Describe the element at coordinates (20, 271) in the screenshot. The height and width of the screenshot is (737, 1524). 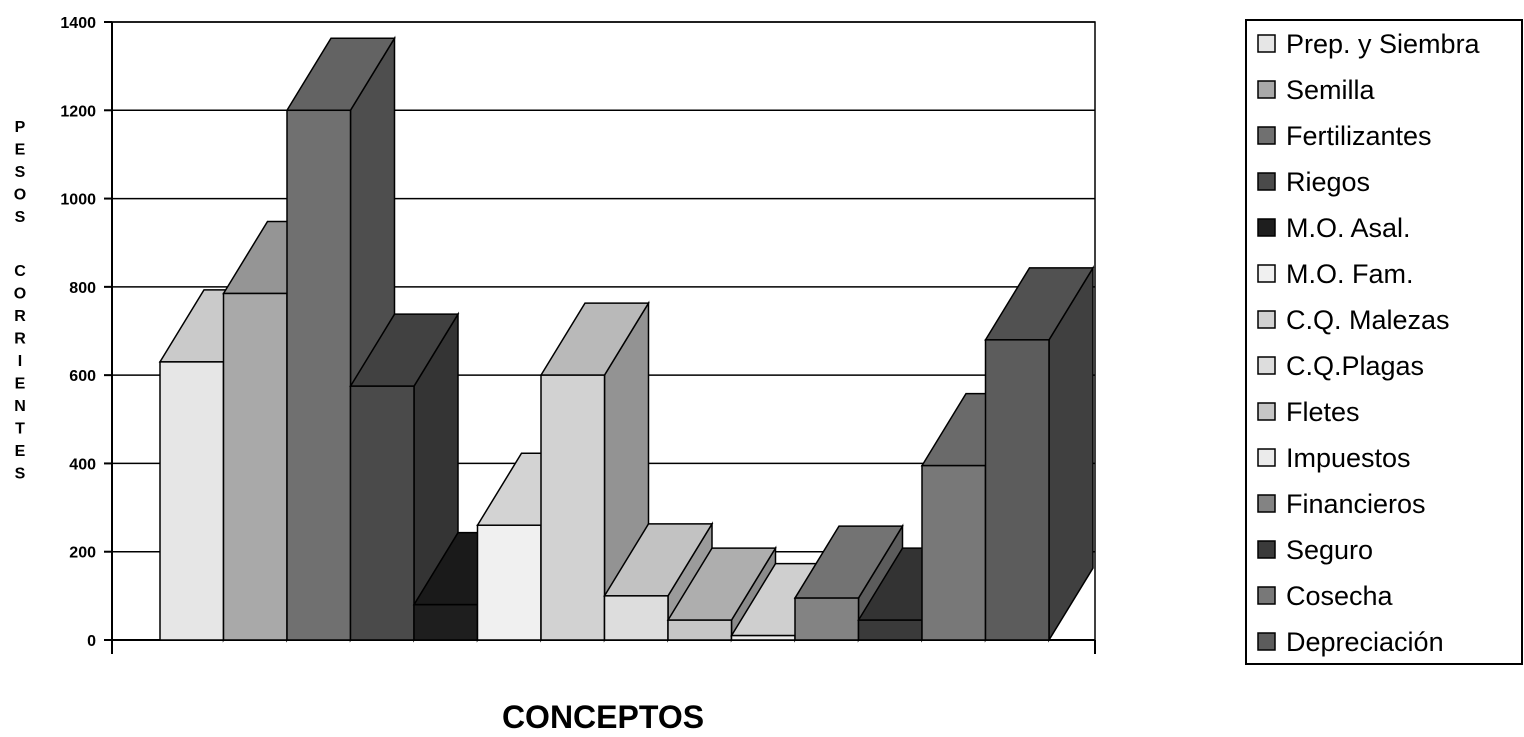
I see `y-label-letter: C` at that location.